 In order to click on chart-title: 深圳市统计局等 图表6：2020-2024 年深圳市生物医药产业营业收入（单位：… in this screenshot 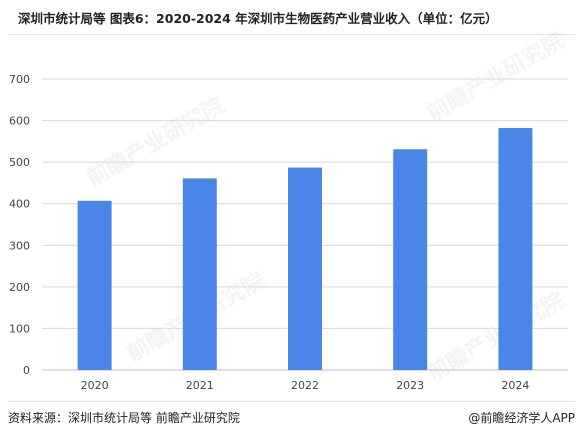, I will do `click(258, 18)`.